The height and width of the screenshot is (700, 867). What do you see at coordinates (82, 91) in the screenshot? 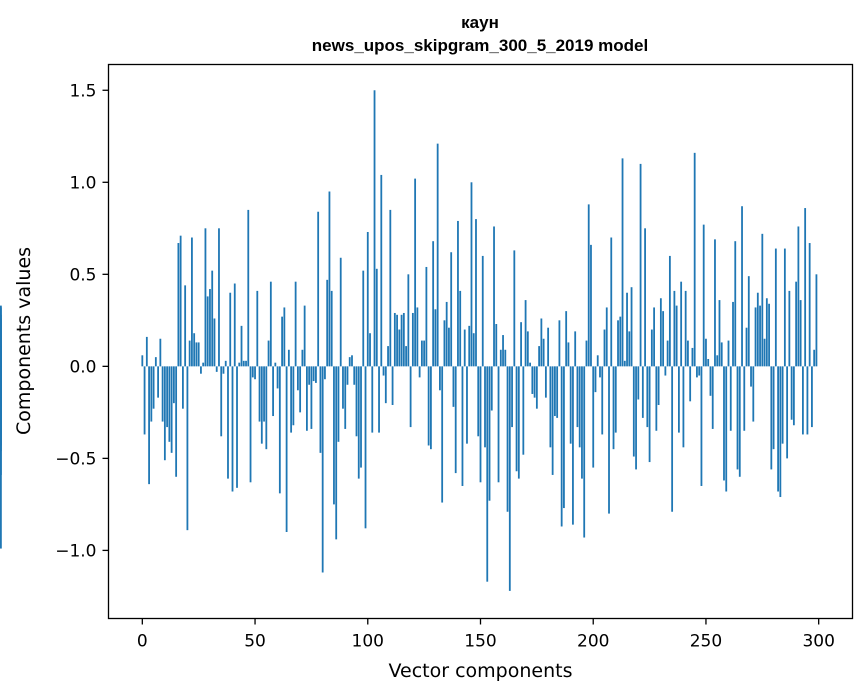
I see `y-tick-label: 1.5` at bounding box center [82, 91].